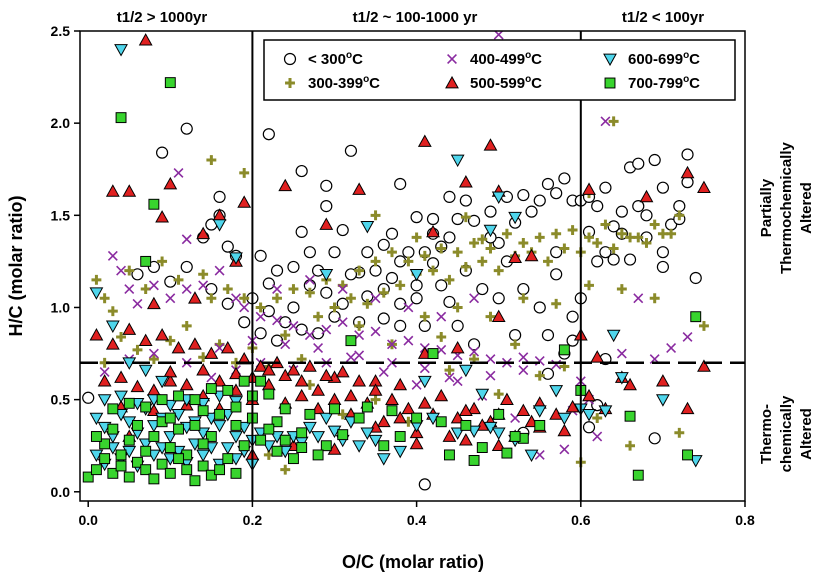  What do you see at coordinates (786, 433) in the screenshot?
I see `side-label-lower-line2: chemically` at bounding box center [786, 433].